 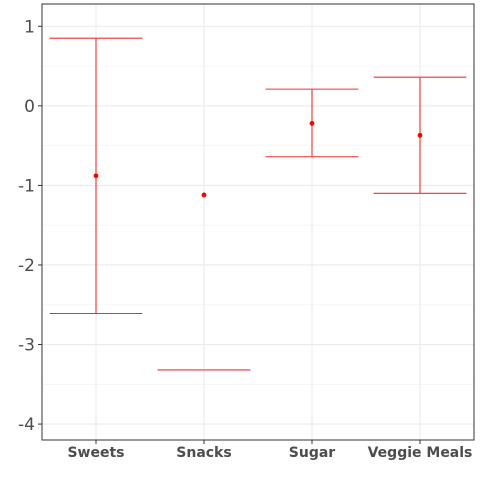 What do you see at coordinates (26, 266) in the screenshot?
I see `y-tick-label: -2` at bounding box center [26, 266].